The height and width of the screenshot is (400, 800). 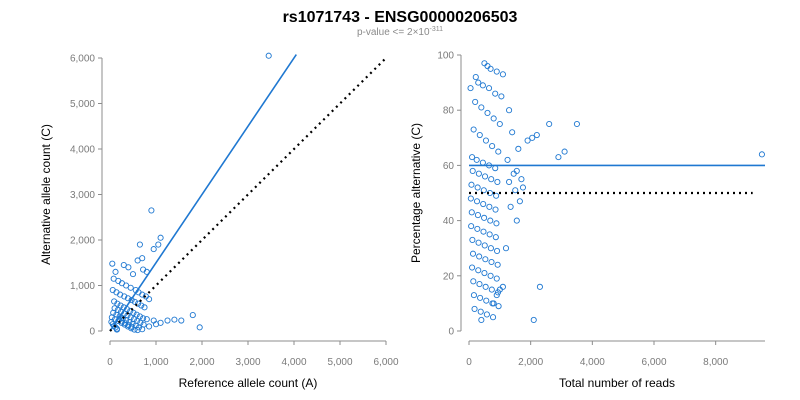 What do you see at coordinates (451, 332) in the screenshot?
I see `y-tick-label: 0` at bounding box center [451, 332].